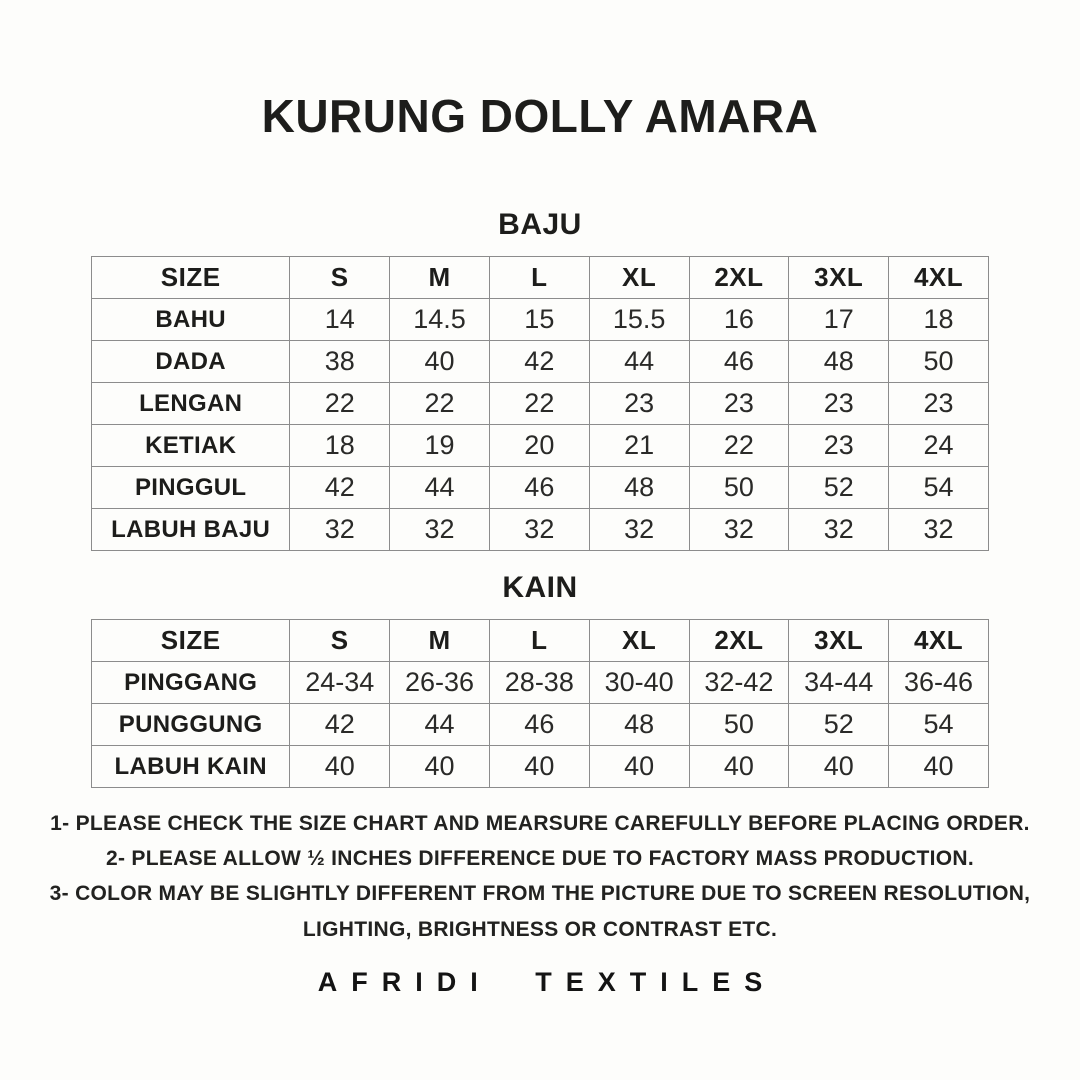 Image resolution: width=1080 pixels, height=1080 pixels. Describe the element at coordinates (839, 682) in the screenshot. I see `measurement-cell: 34-44` at that location.